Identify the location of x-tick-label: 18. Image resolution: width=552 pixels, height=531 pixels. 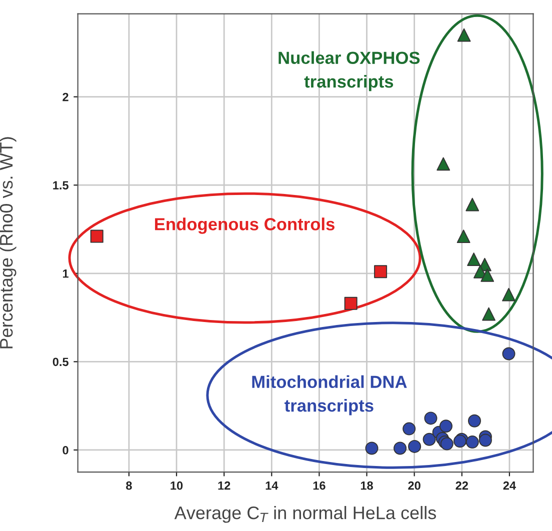
(366, 485).